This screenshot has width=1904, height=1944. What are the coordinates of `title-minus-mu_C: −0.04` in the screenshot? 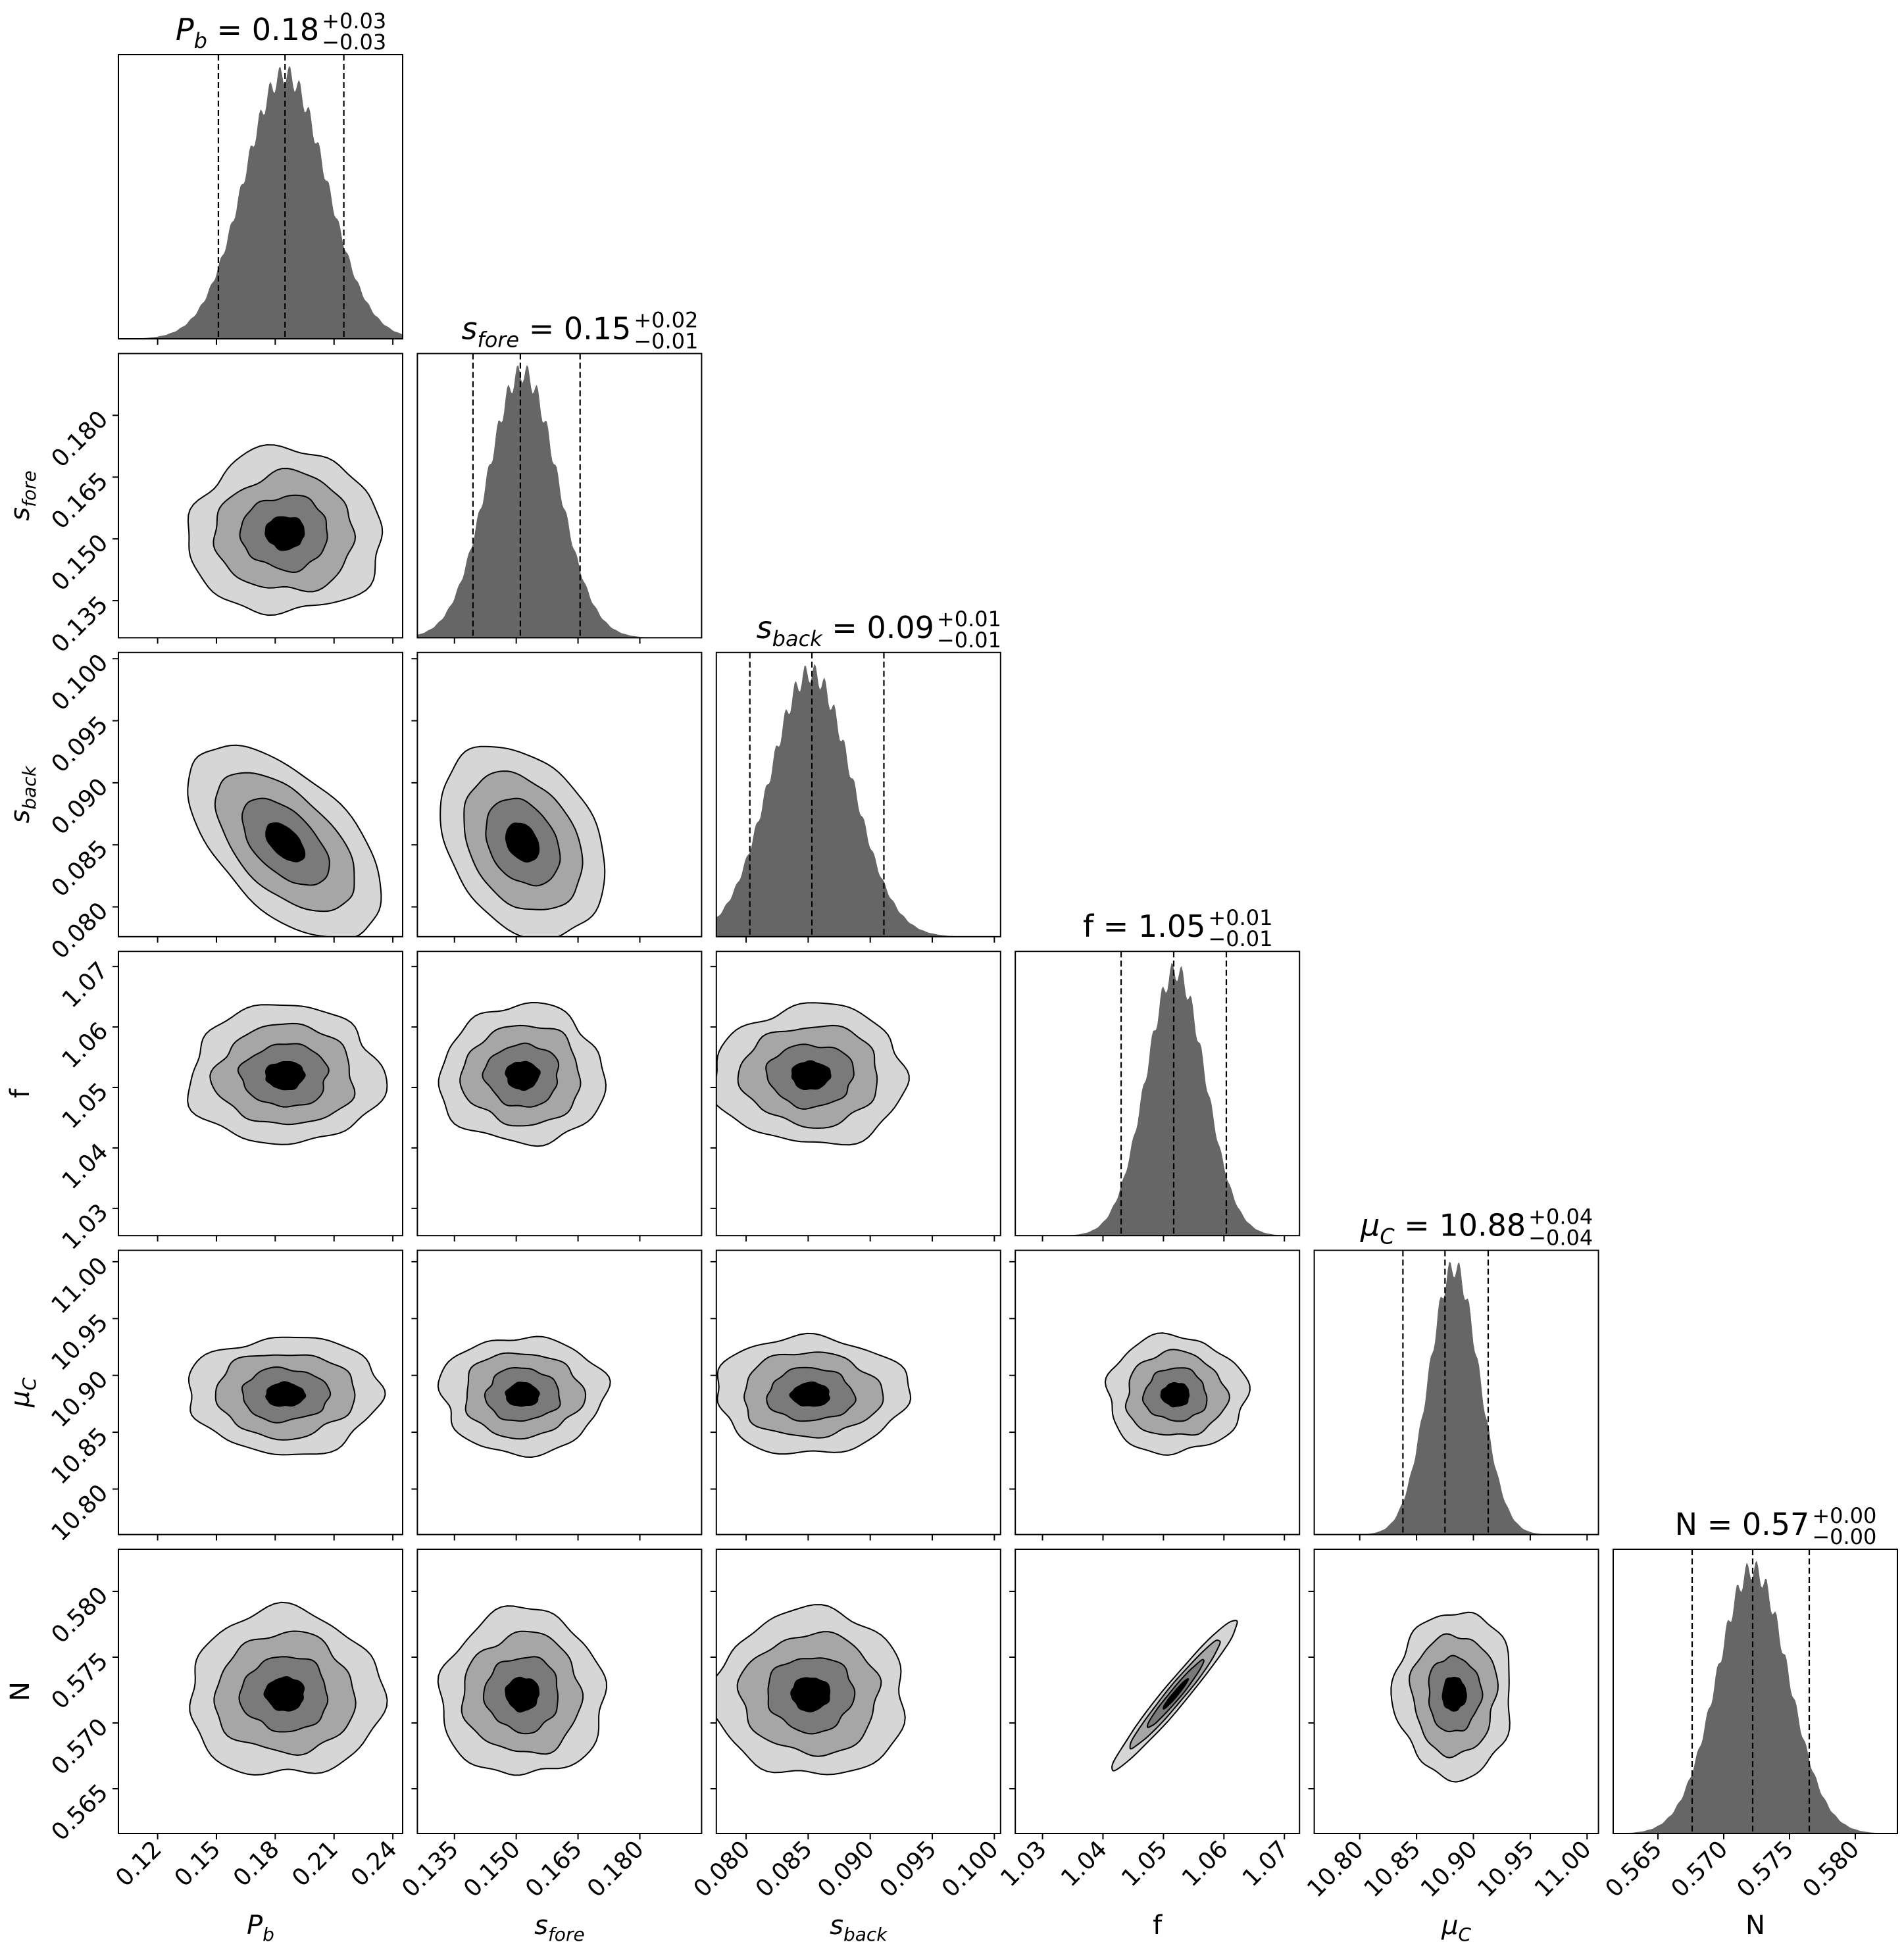 It's located at (1560, 1238).